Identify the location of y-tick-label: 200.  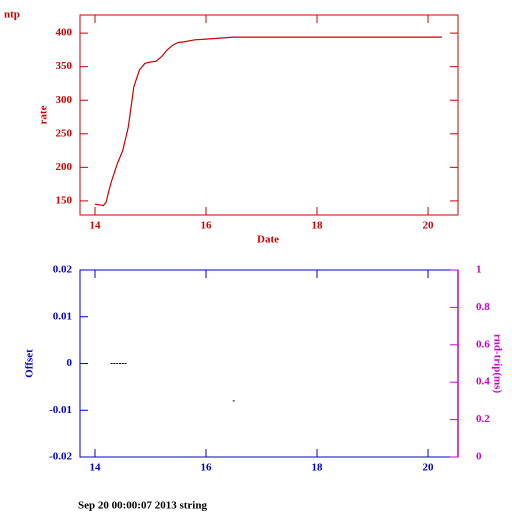
(64, 167).